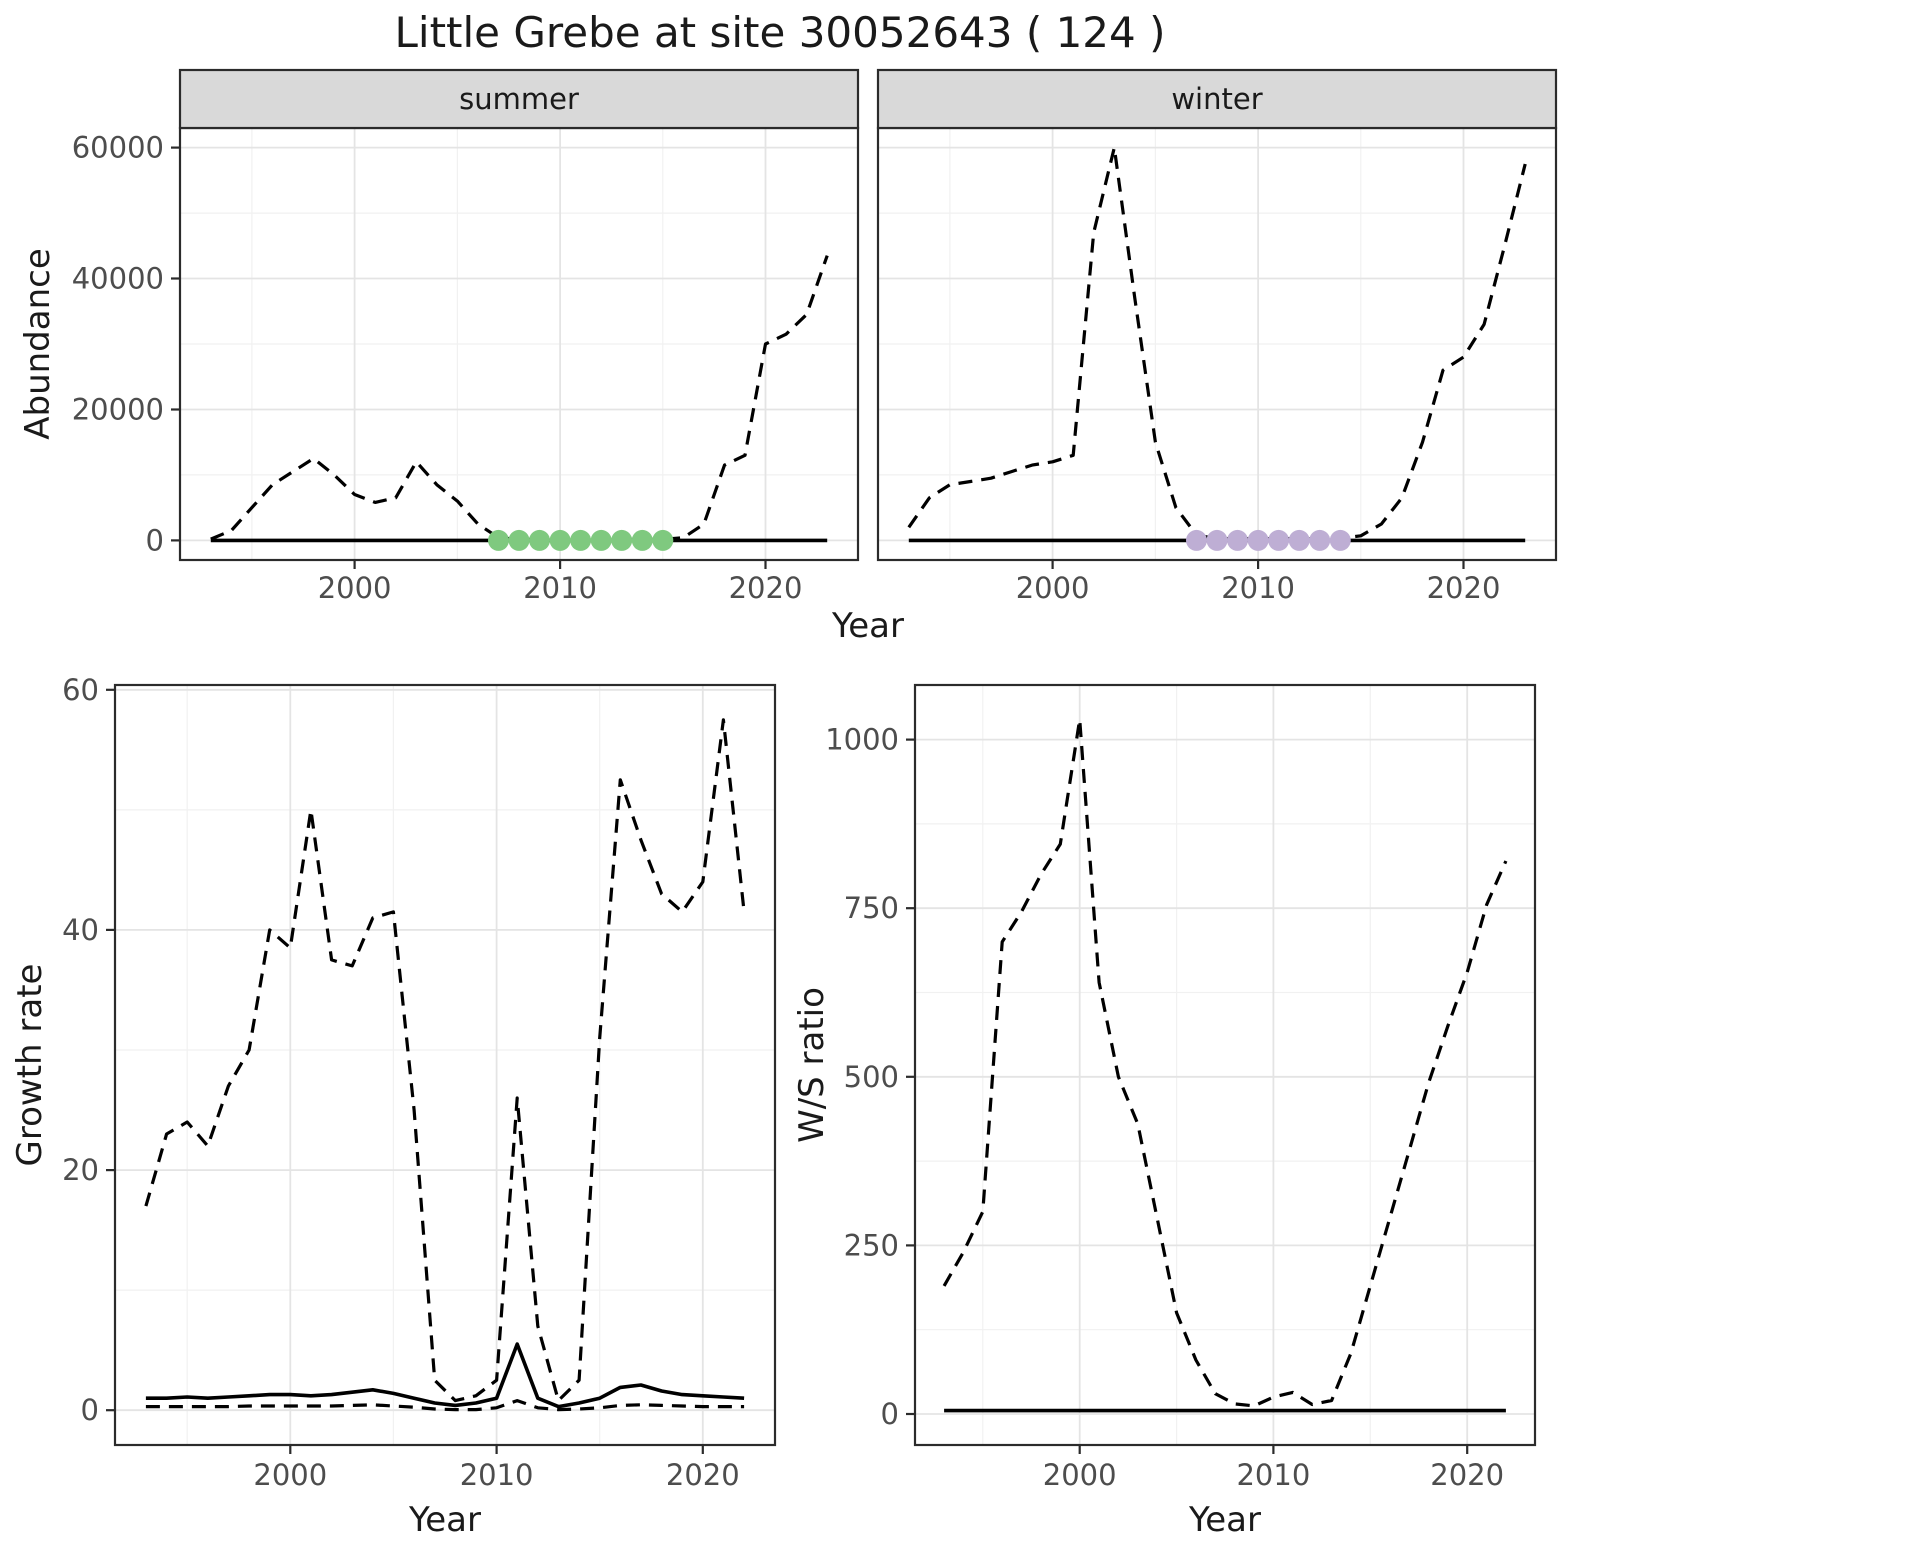 This screenshot has width=1920, height=1560. I want to click on ws-ratio-y-tick-label: 1000, so click(862, 740).